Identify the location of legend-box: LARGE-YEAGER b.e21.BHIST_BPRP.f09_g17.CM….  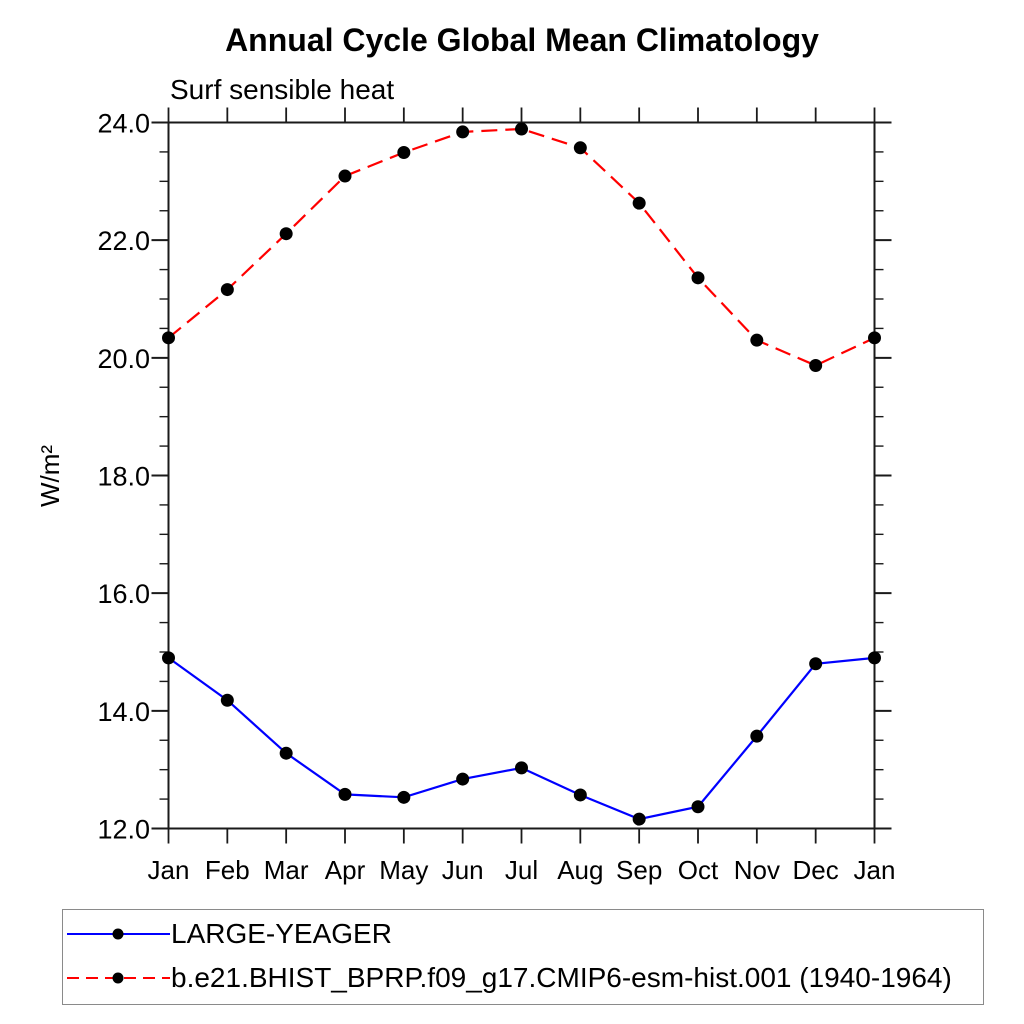
(523, 957).